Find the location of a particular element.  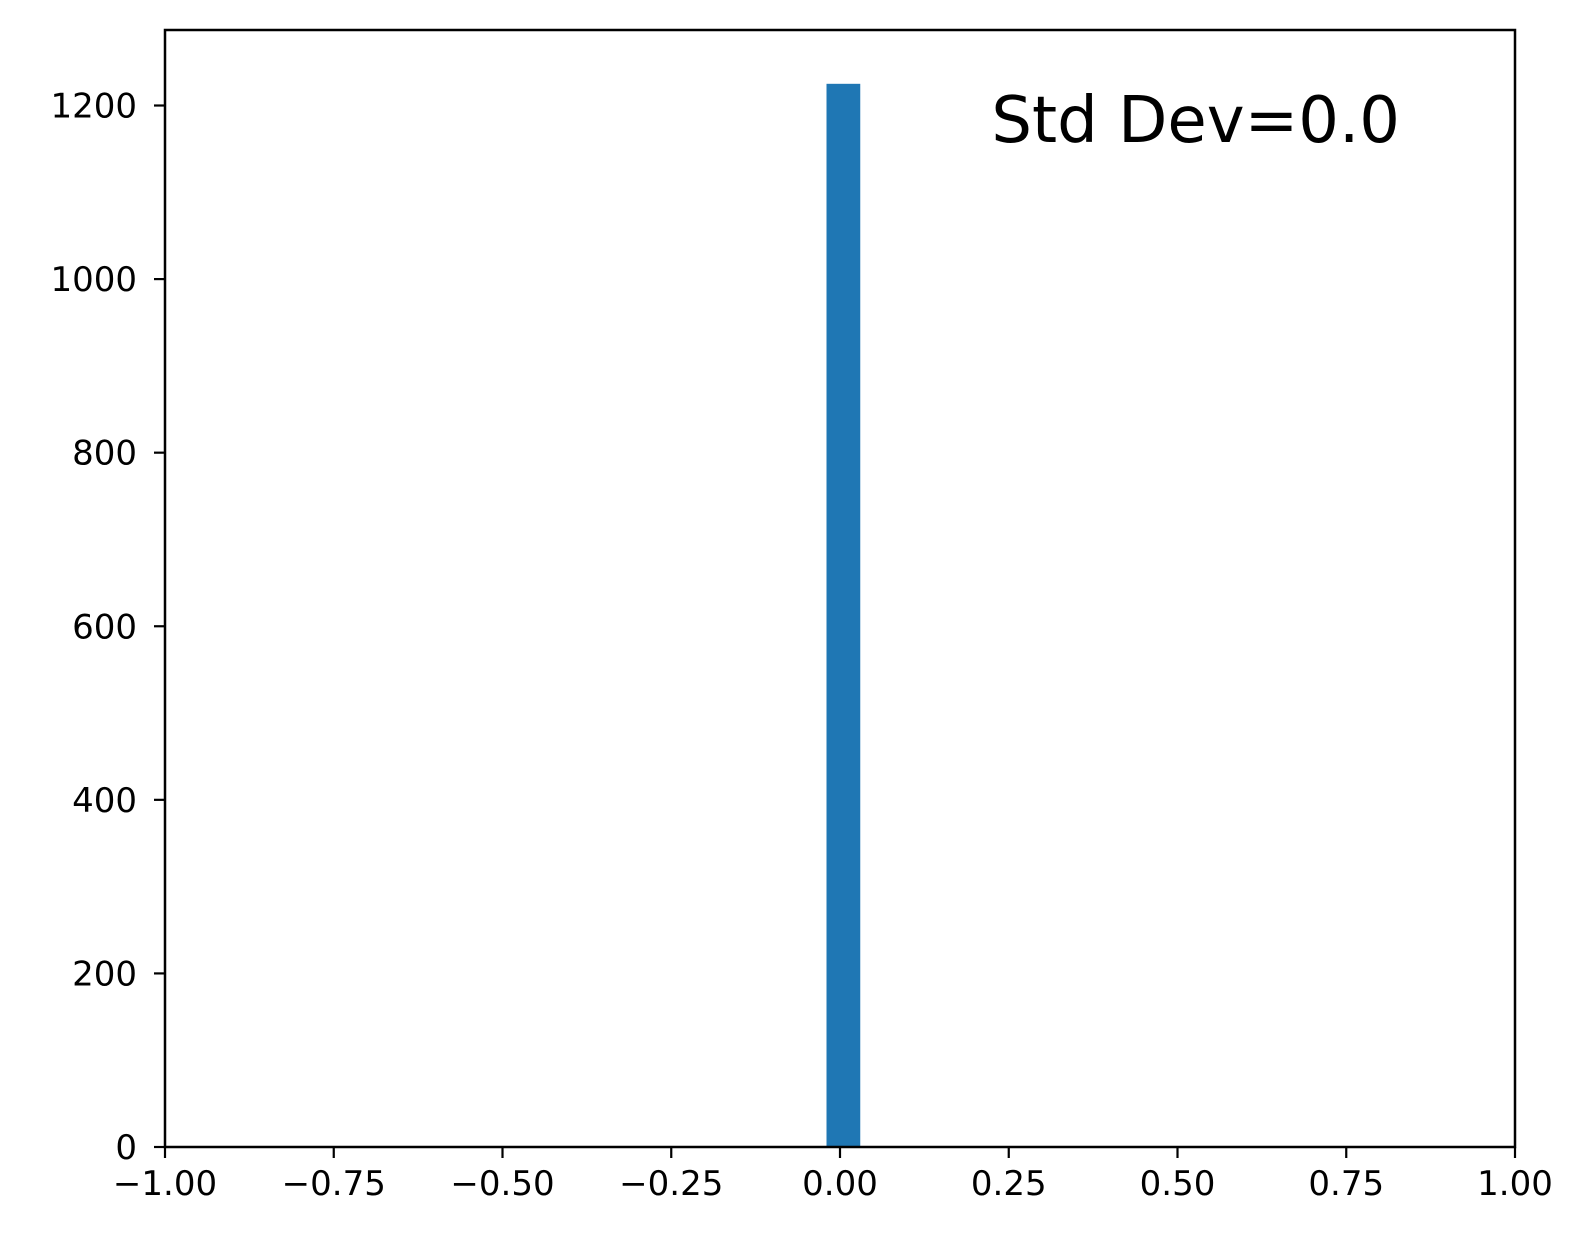

std-dev-annotation: Std Dev=0.0 is located at coordinates (1195, 121).